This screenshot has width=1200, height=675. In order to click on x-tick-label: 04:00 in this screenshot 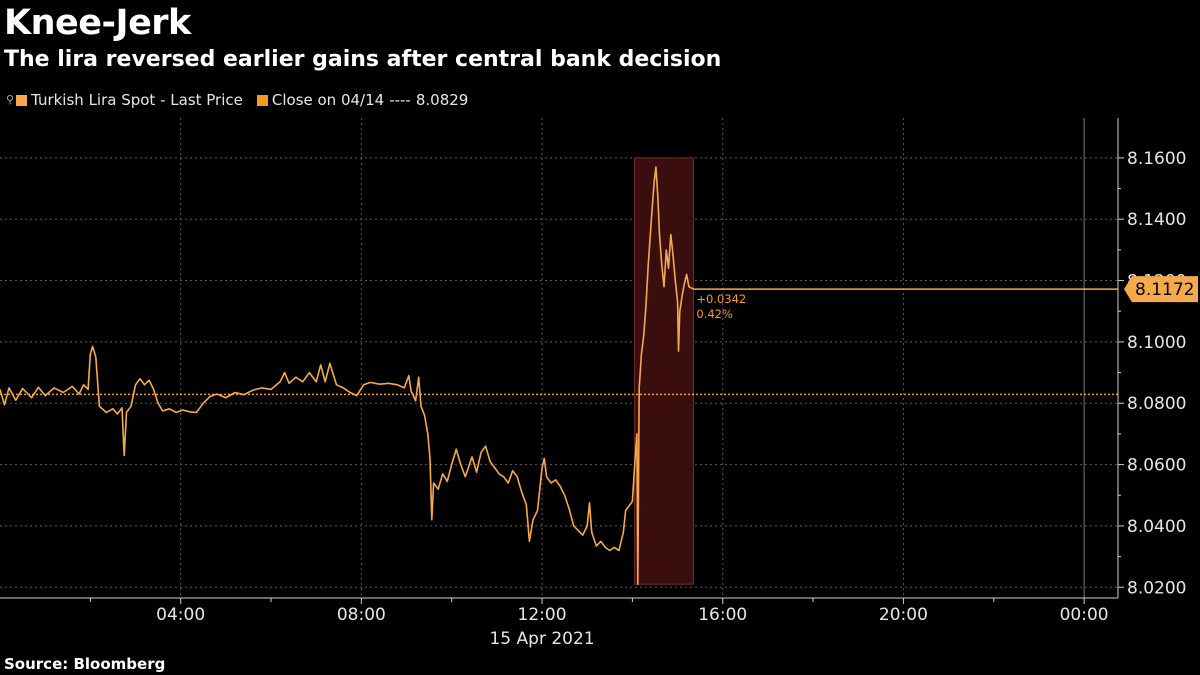, I will do `click(180, 615)`.